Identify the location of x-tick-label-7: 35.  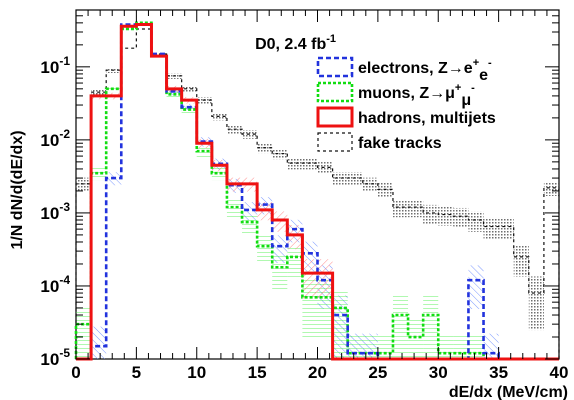
(498, 372).